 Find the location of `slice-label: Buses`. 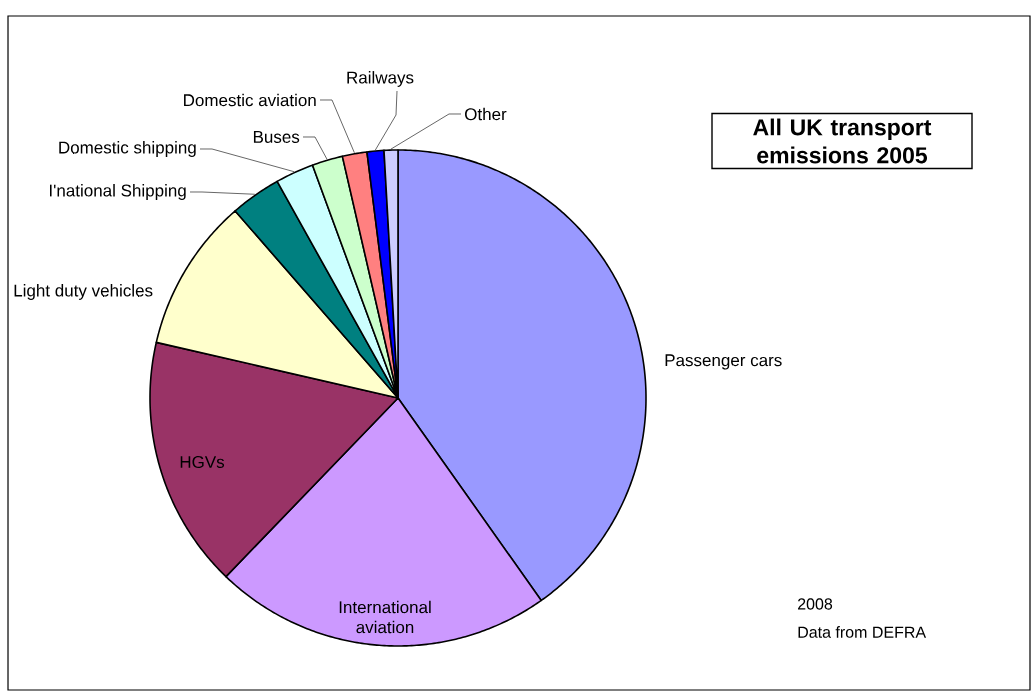

slice-label: Buses is located at coordinates (276, 137).